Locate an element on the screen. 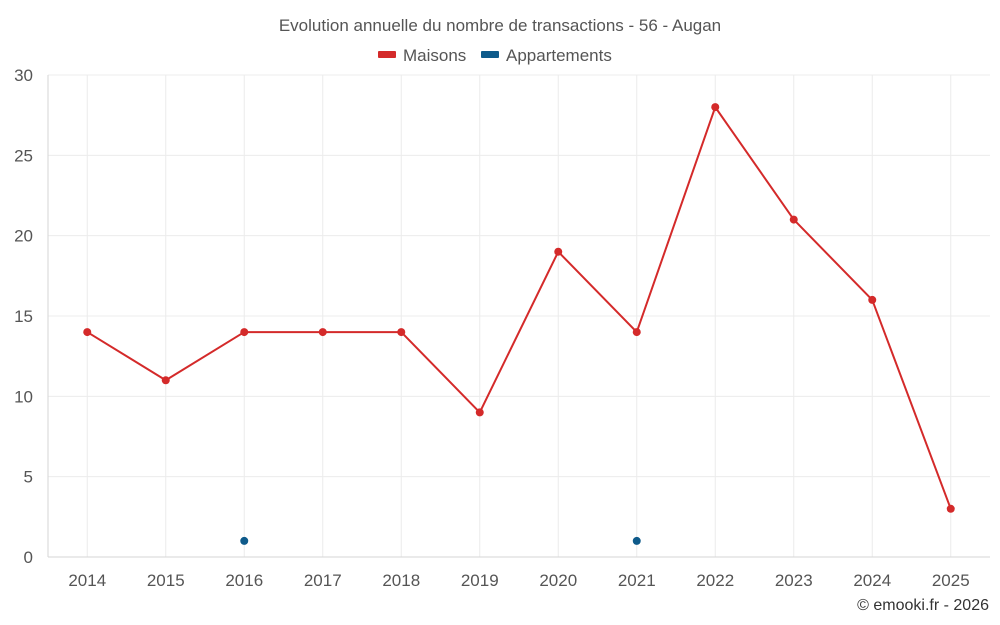  legend-item-appartements: Appartements is located at coordinates (546, 55).